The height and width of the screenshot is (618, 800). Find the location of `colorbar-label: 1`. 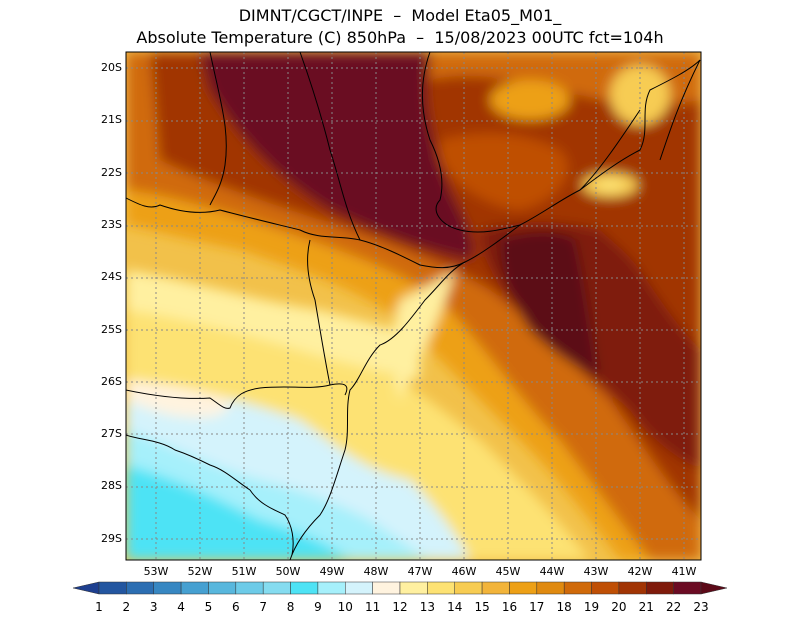

colorbar-label: 1 is located at coordinates (99, 607).